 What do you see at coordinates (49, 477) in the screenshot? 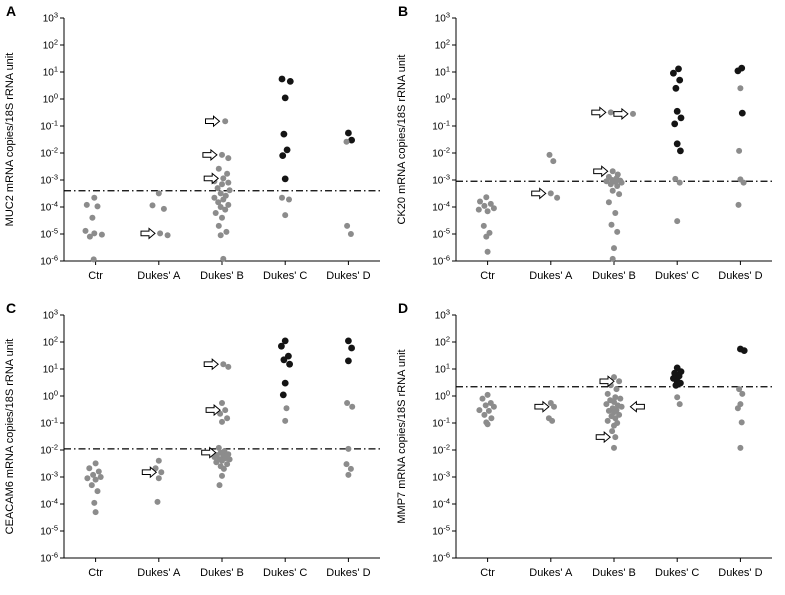
I see `y-tick-label: 10⁻³` at bounding box center [49, 477].